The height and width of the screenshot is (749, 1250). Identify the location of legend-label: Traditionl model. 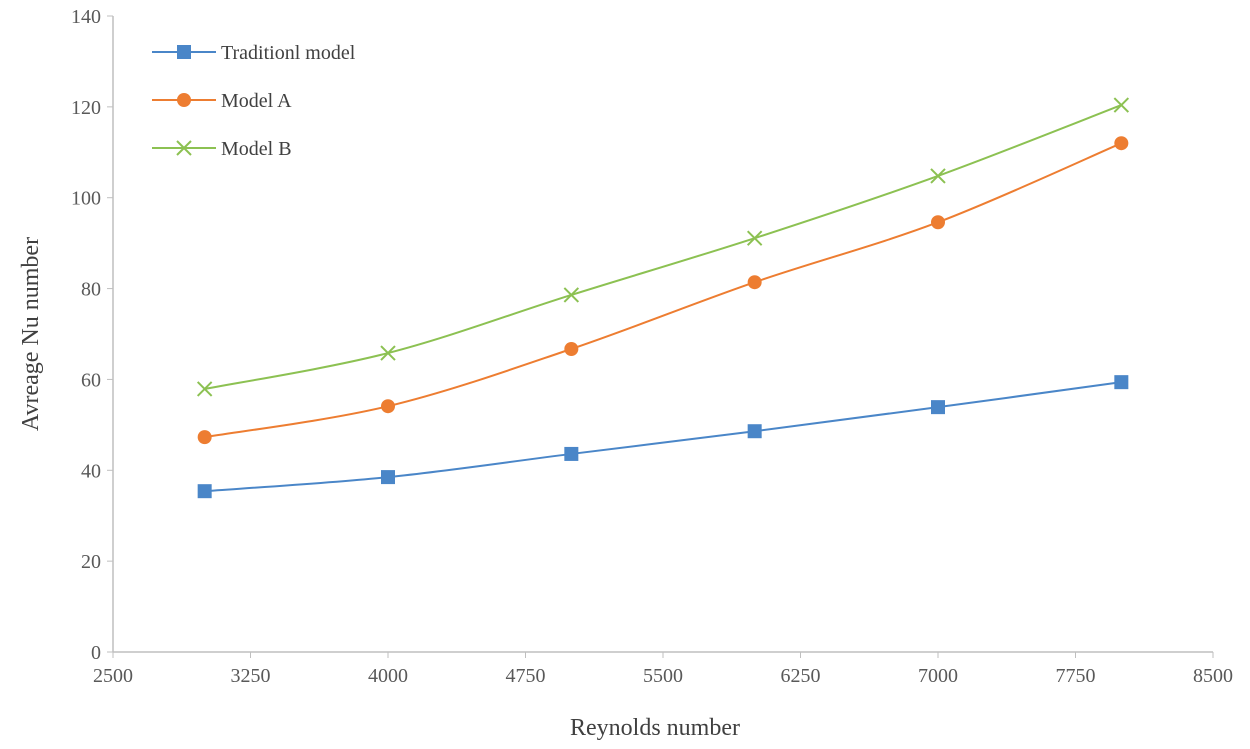
(288, 53).